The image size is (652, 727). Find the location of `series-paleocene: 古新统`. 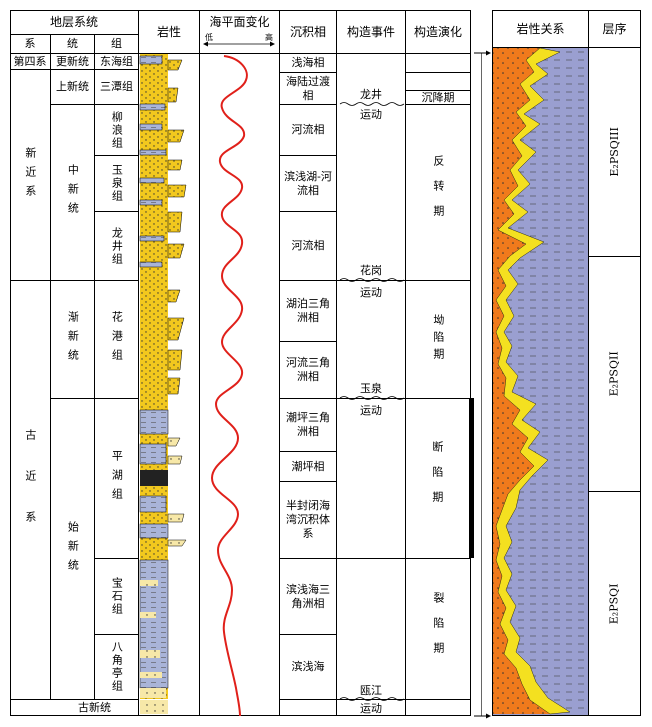

series-paleocene: 古新统 is located at coordinates (94, 707).